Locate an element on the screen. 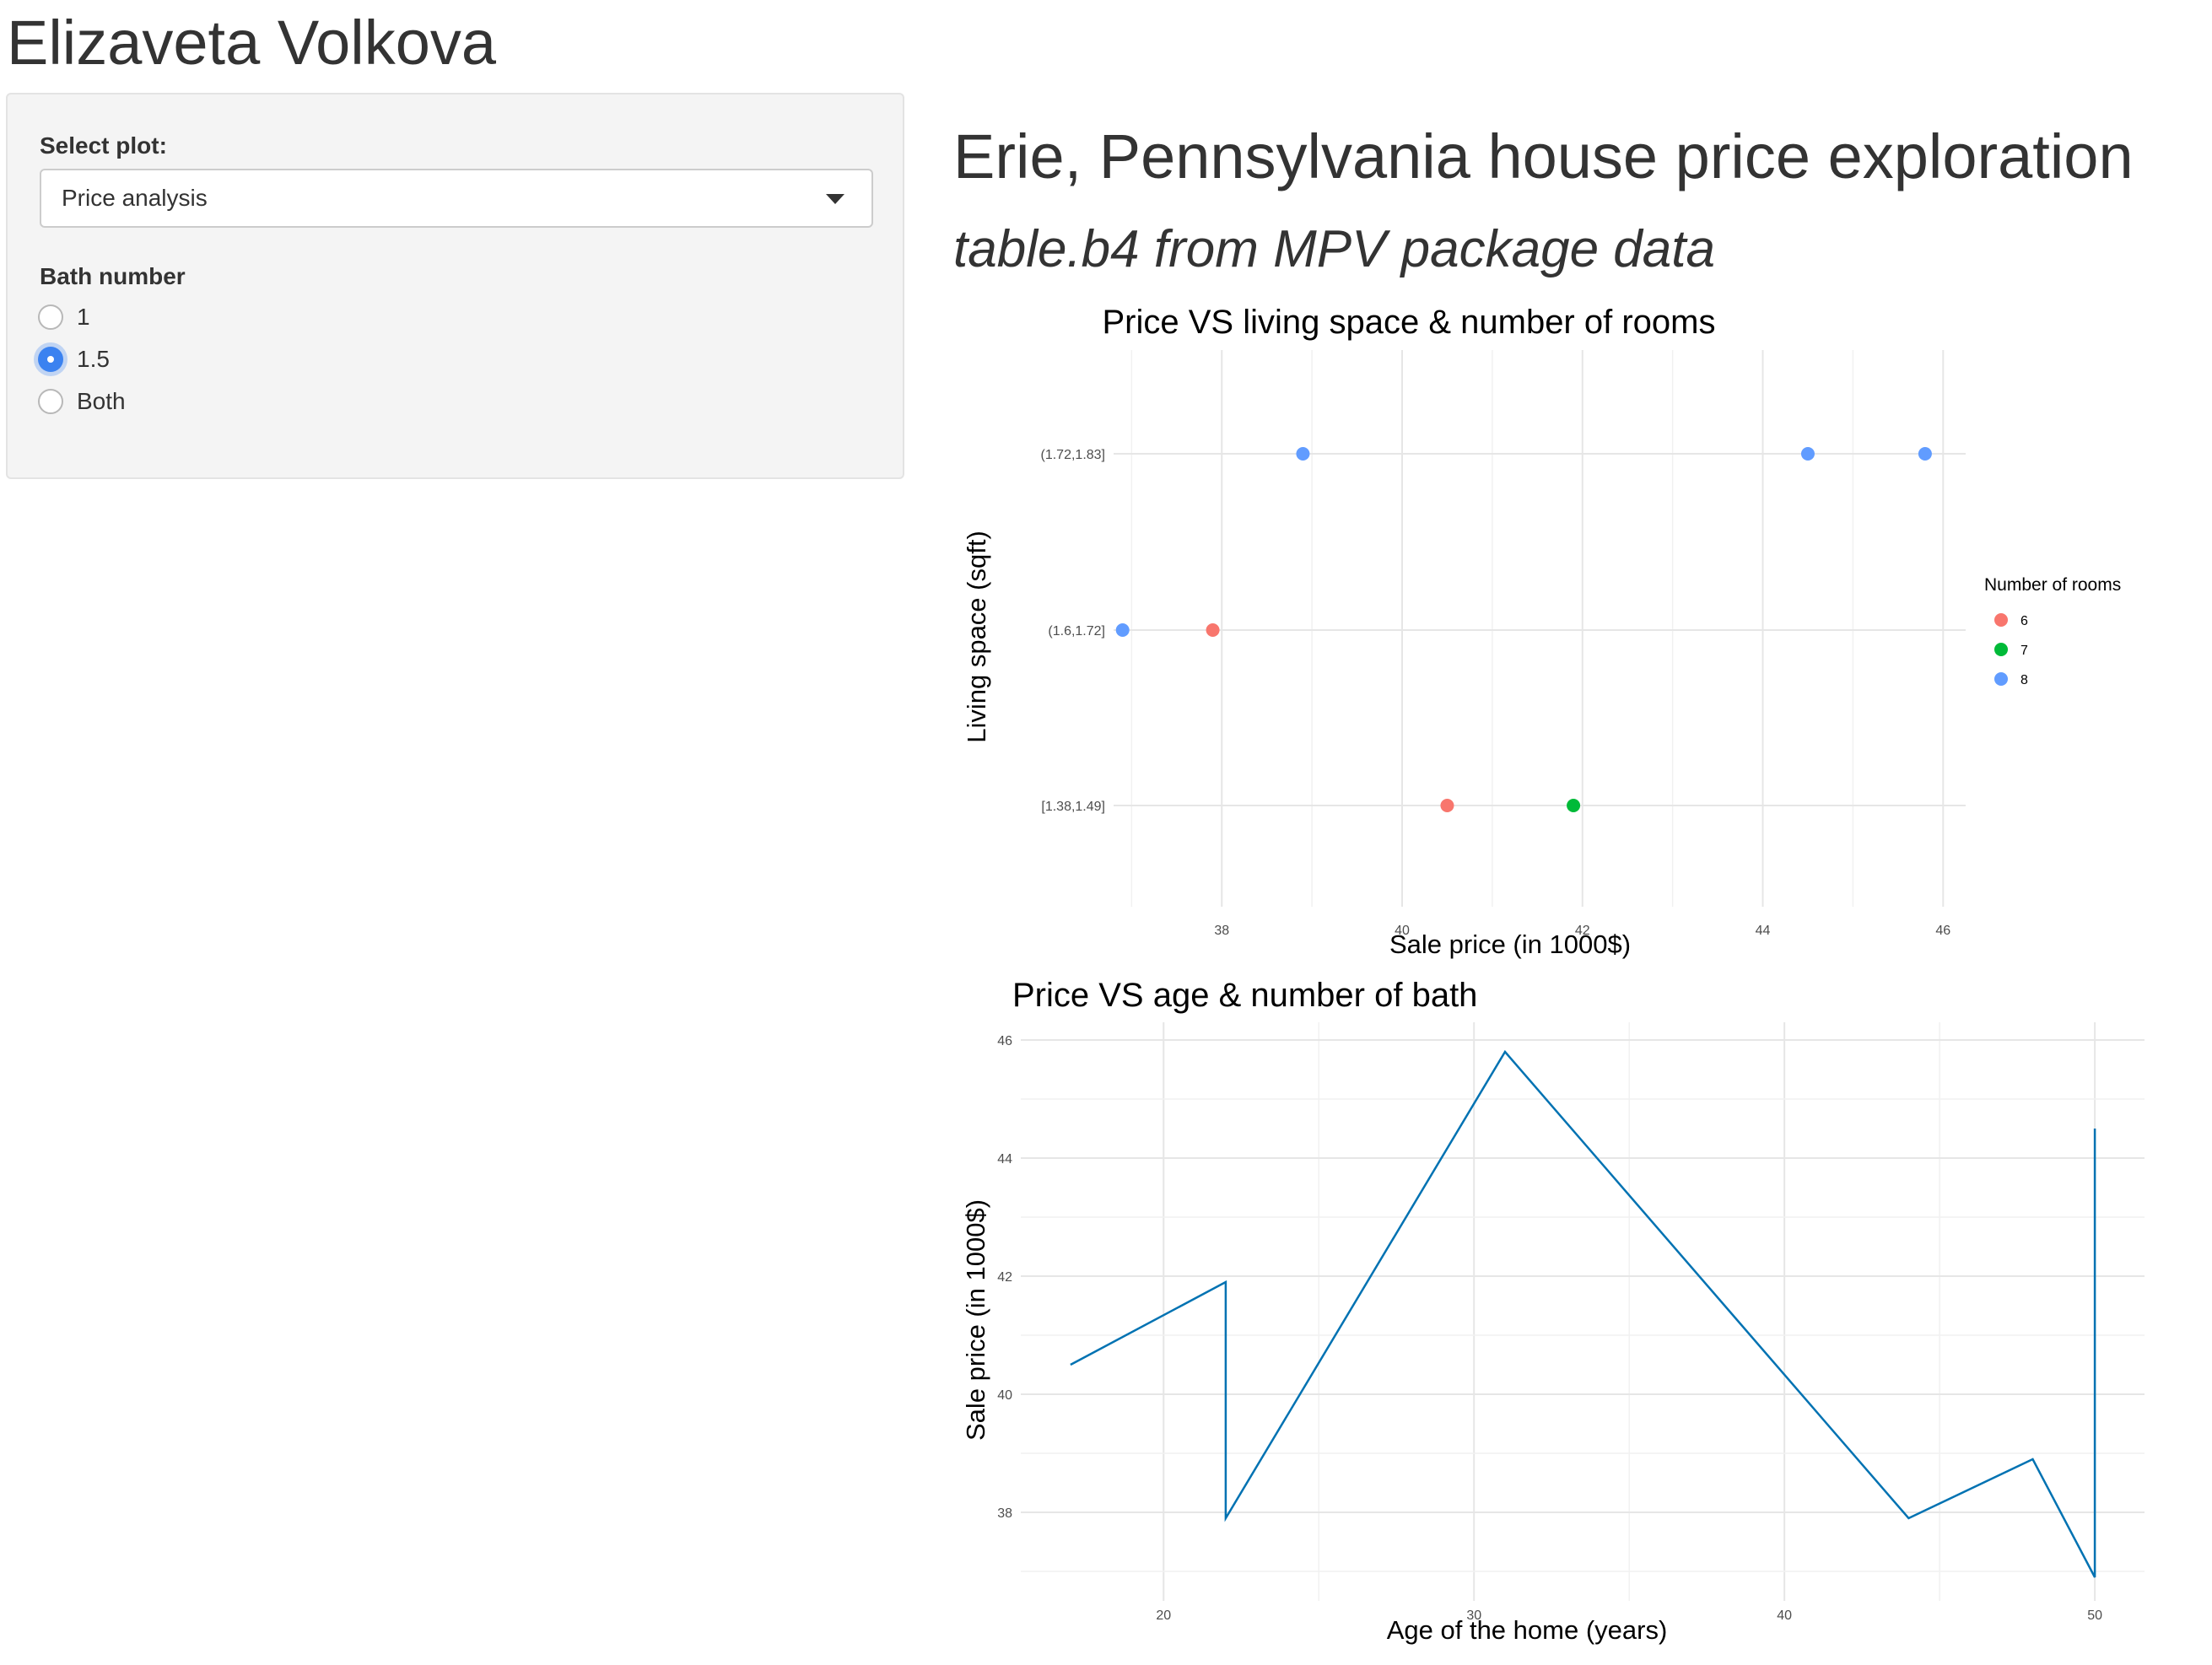 This screenshot has height=1665, width=2212. chart-points is located at coordinates (1523, 629).